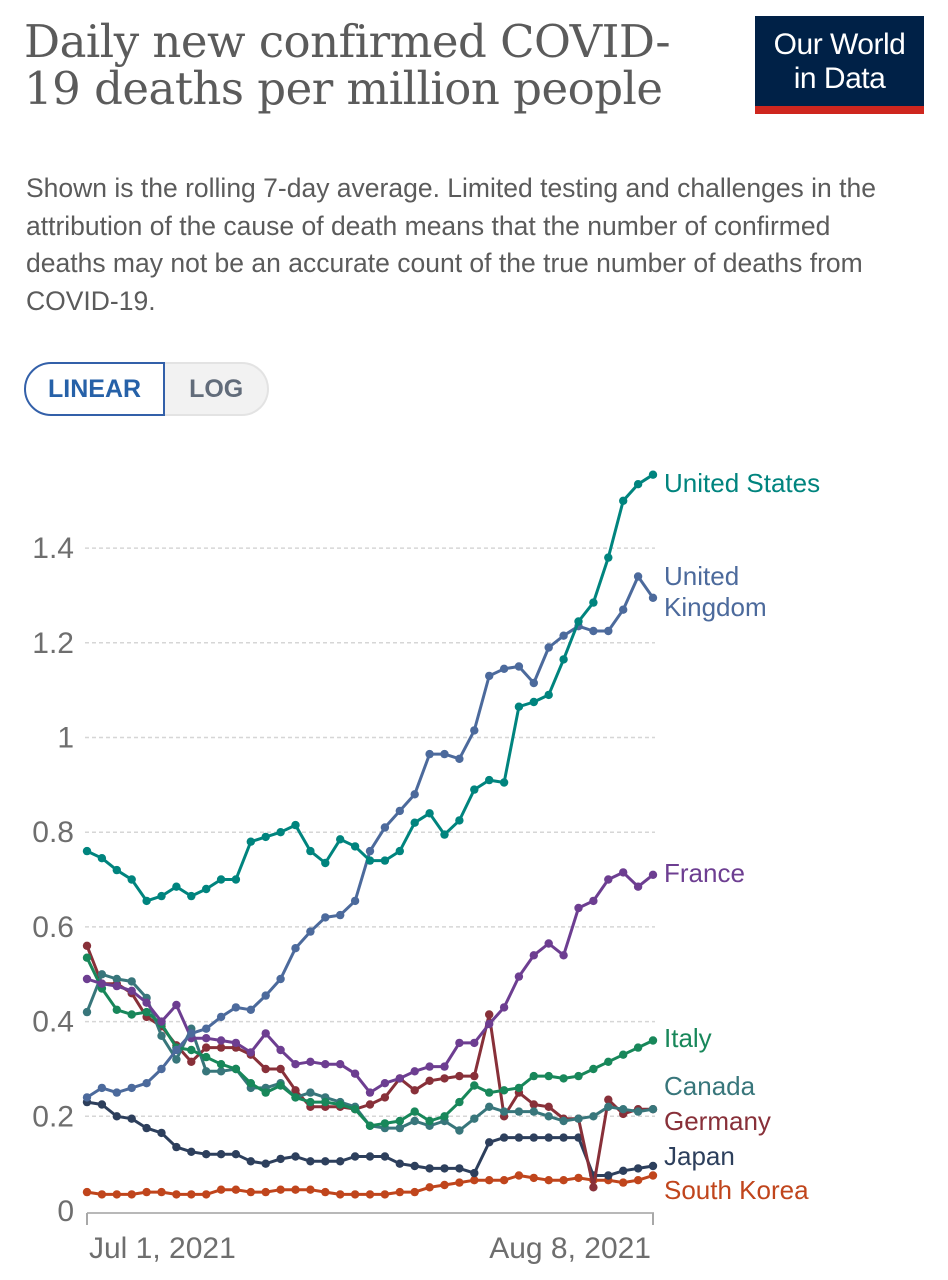  I want to click on log-scale-button: LOG, so click(217, 389).